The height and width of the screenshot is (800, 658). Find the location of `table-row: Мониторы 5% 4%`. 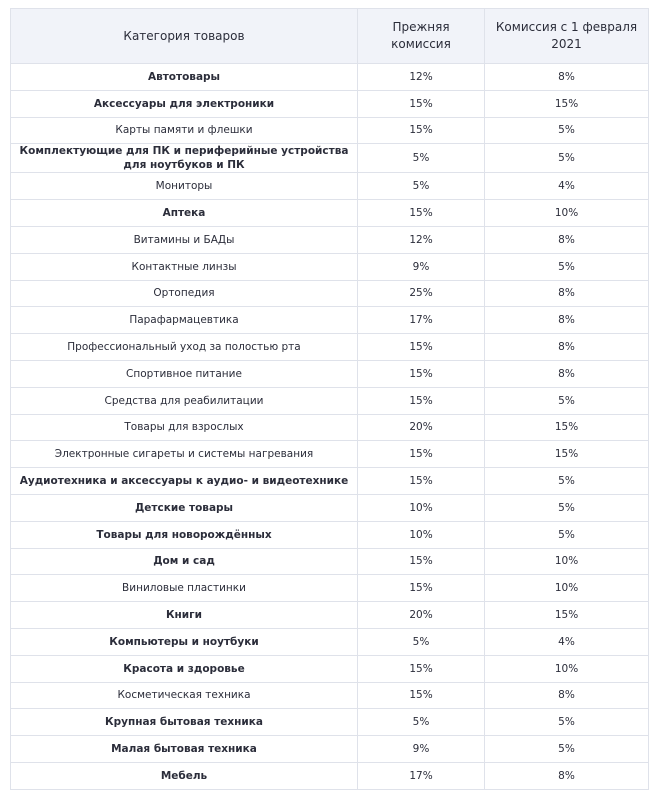

table-row: Мониторы 5% 4% is located at coordinates (329, 186).